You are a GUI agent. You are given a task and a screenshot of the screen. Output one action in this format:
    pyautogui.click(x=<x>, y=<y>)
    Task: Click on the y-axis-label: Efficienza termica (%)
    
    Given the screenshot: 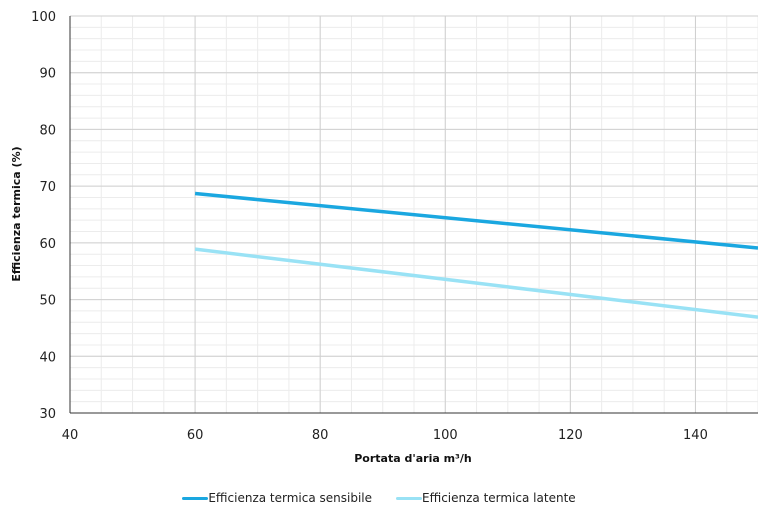 What is the action you would take?
    pyautogui.click(x=16, y=213)
    